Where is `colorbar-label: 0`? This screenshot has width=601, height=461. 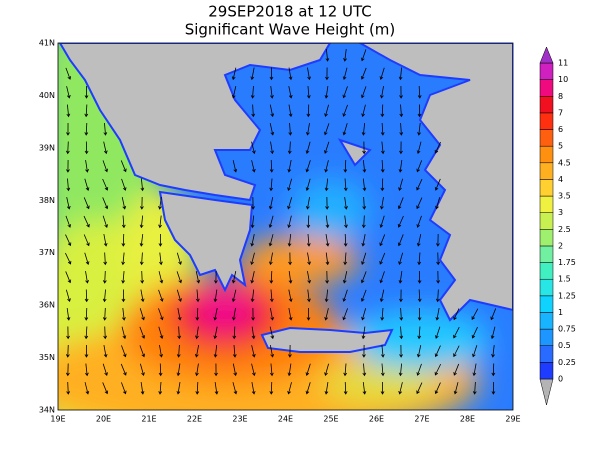
colorbar-label: 0 is located at coordinates (560, 379).